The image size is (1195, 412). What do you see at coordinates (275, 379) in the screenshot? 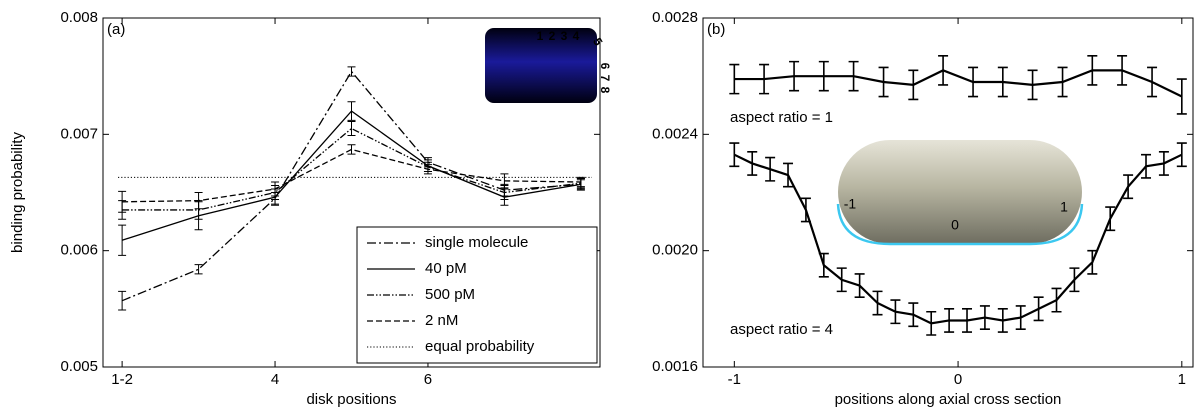
I see `x-tick-label: 4` at bounding box center [275, 379].